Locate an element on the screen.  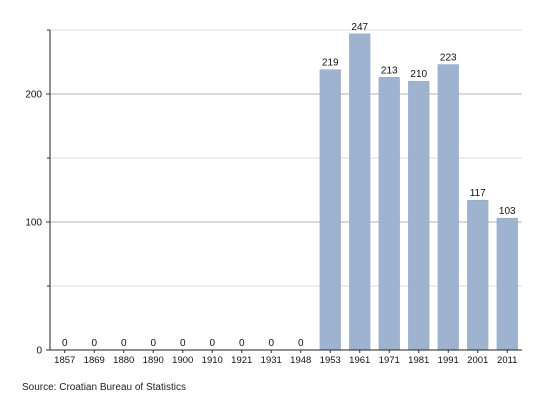
x-tick-label: 1890 is located at coordinates (153, 360).